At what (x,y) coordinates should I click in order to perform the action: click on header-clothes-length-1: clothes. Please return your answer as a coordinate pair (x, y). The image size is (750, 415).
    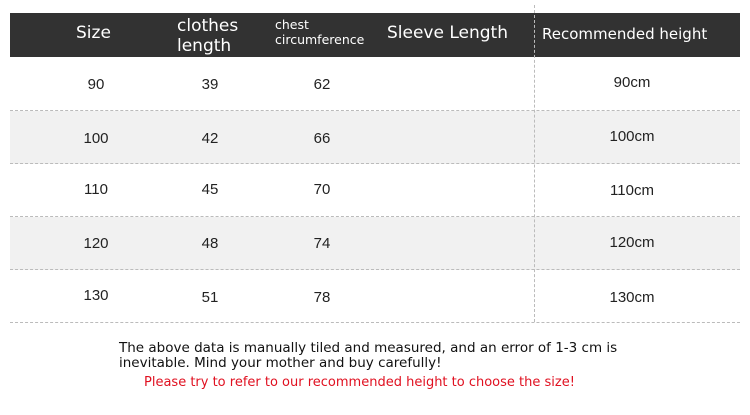
    Looking at the image, I should click on (208, 26).